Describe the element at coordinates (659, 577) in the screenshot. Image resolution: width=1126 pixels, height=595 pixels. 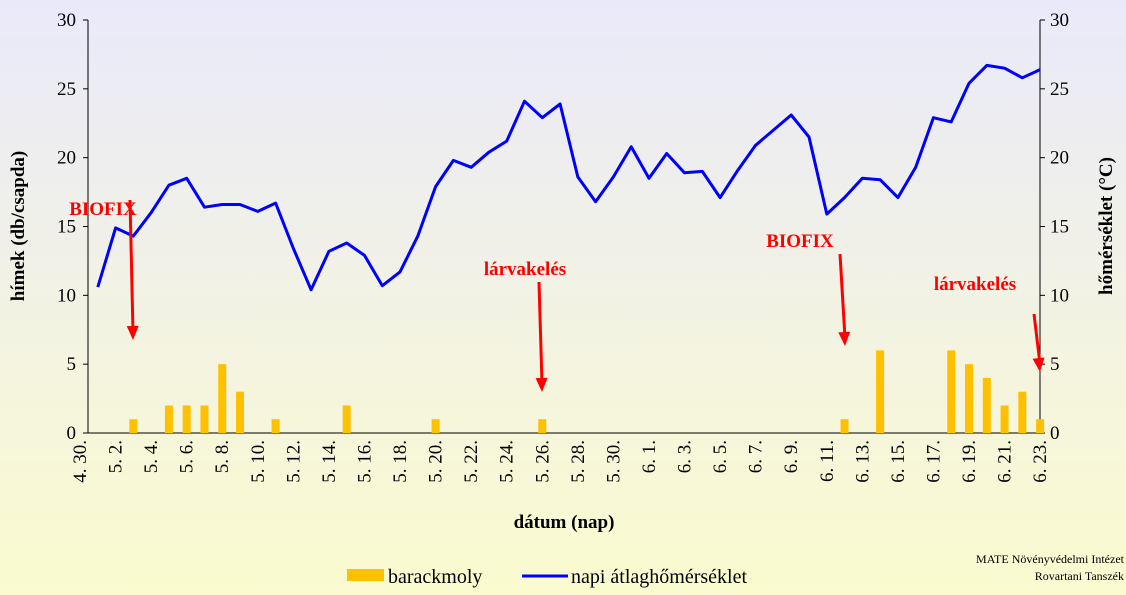
I see `legend-label: napi átlaghőmérséklet` at that location.